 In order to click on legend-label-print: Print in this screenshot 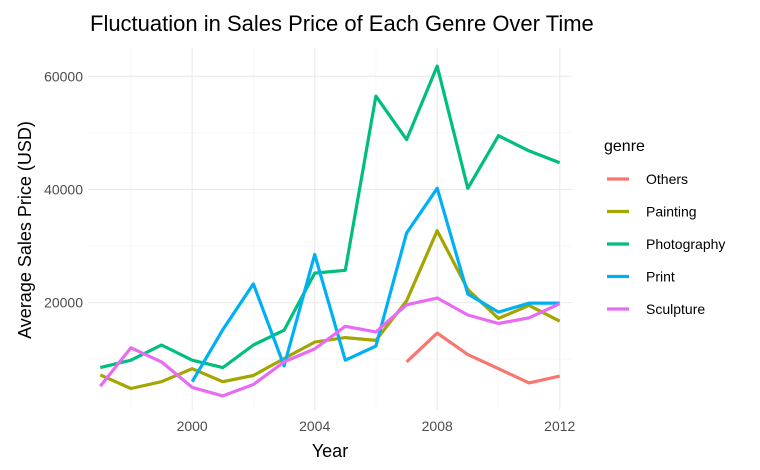, I will do `click(660, 277)`.